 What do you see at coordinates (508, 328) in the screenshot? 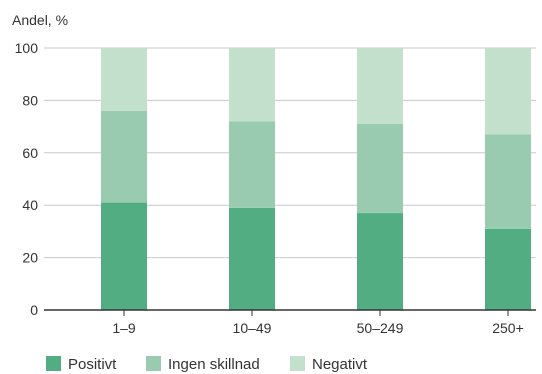
I see `x-tick-label: 250+` at bounding box center [508, 328].